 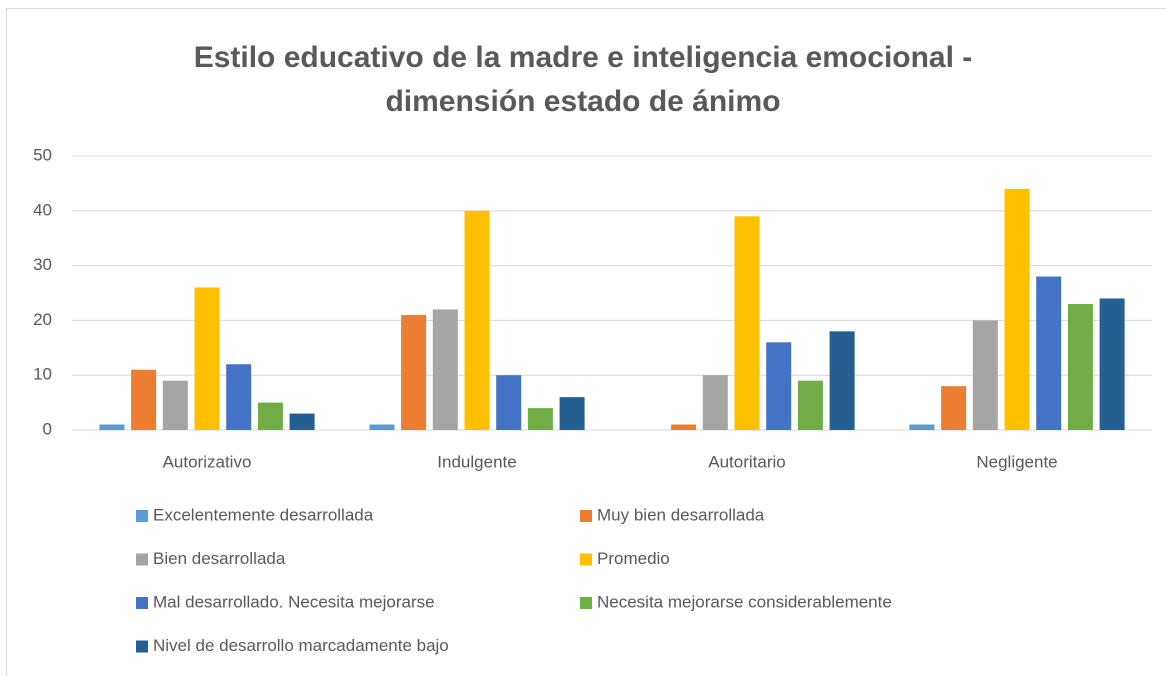 What do you see at coordinates (294, 601) in the screenshot?
I see `legend-label: Mal desarrollado. Necesita mejorarse` at bounding box center [294, 601].